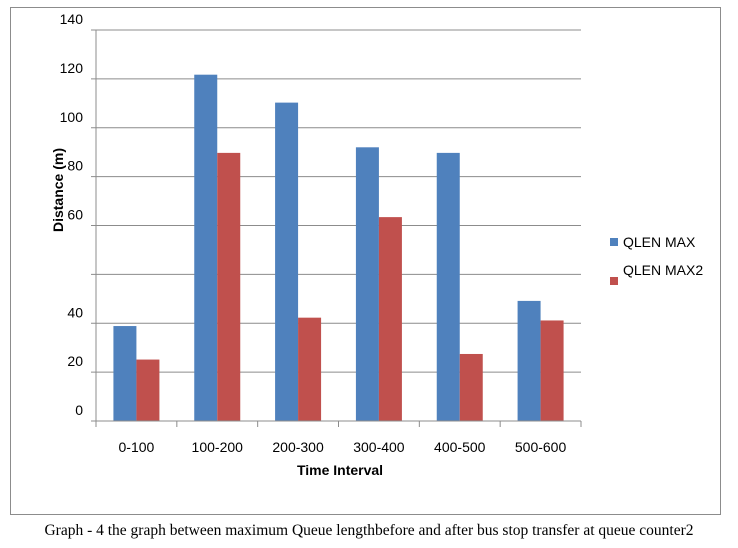  Describe the element at coordinates (460, 447) in the screenshot. I see `x-tick-label: 400-500` at that location.